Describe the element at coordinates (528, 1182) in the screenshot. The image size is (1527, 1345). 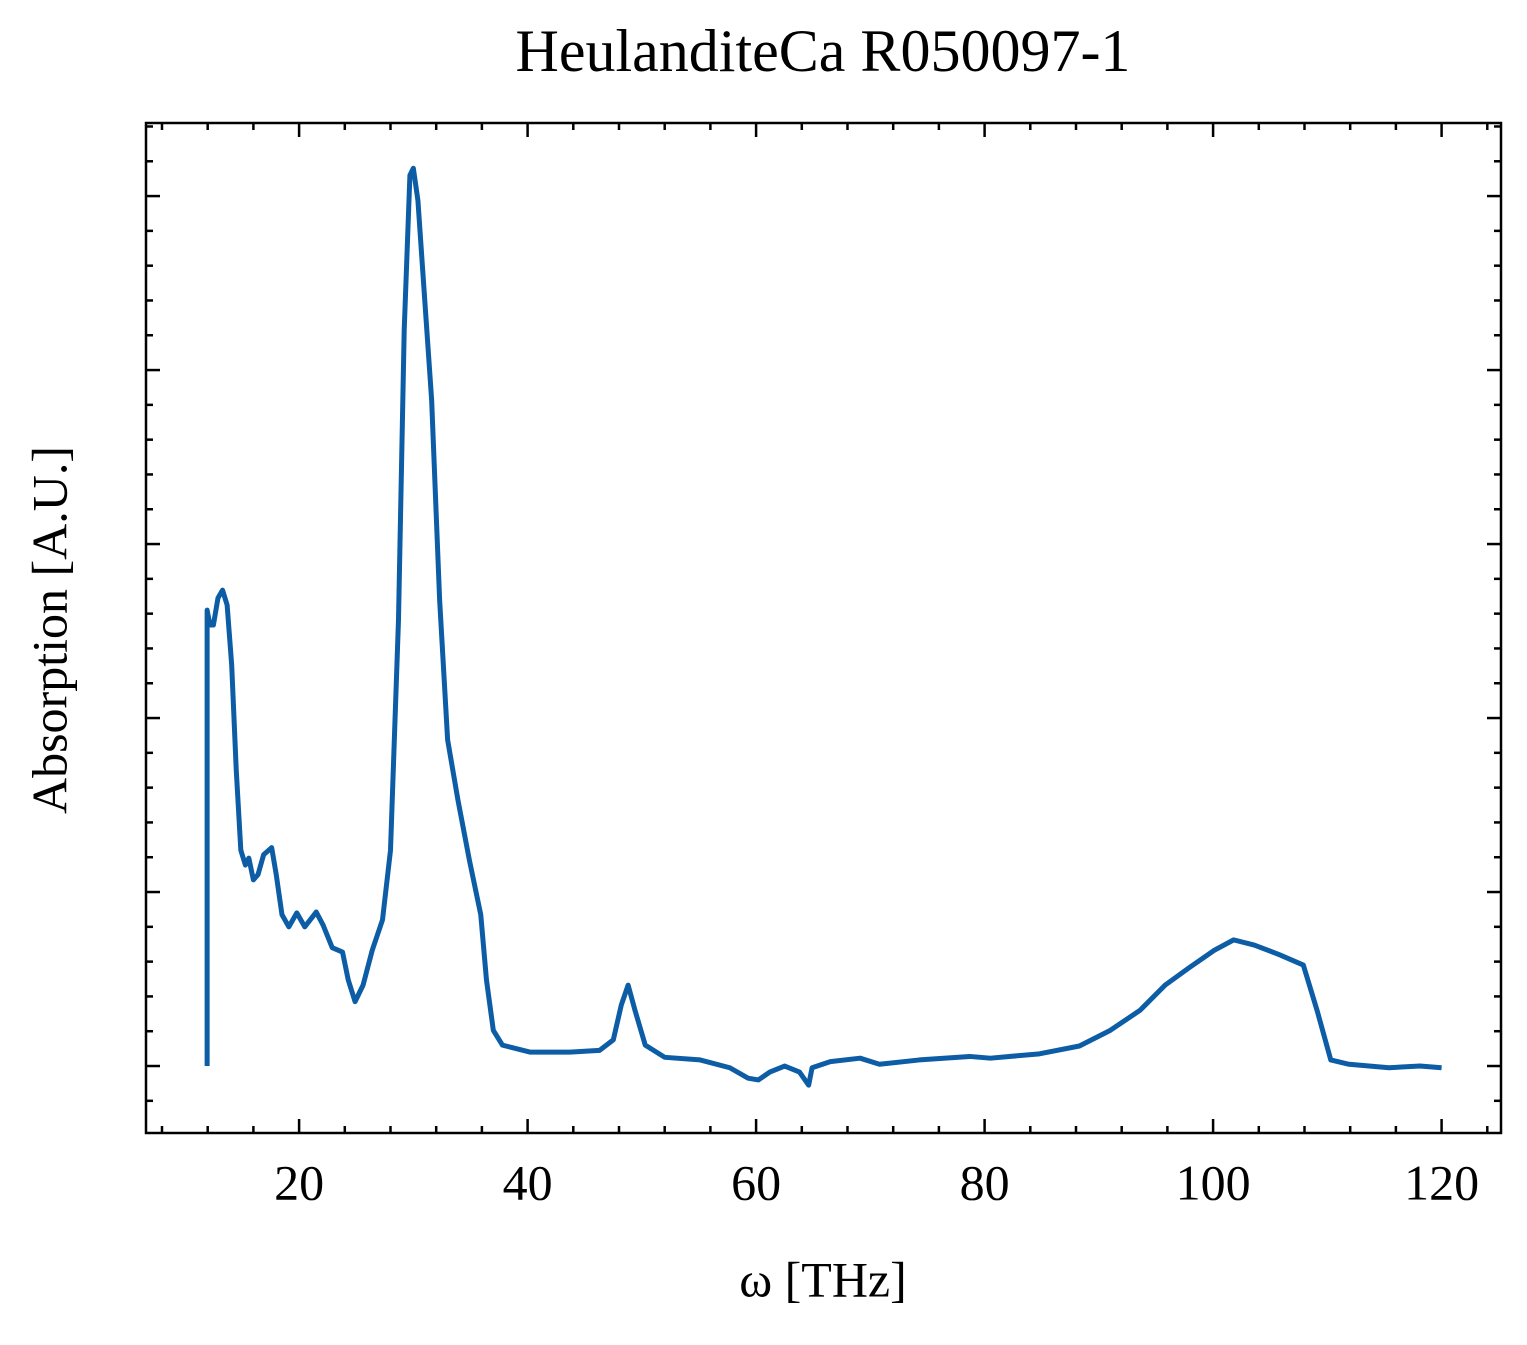
I see `x-tick-label: 40` at that location.